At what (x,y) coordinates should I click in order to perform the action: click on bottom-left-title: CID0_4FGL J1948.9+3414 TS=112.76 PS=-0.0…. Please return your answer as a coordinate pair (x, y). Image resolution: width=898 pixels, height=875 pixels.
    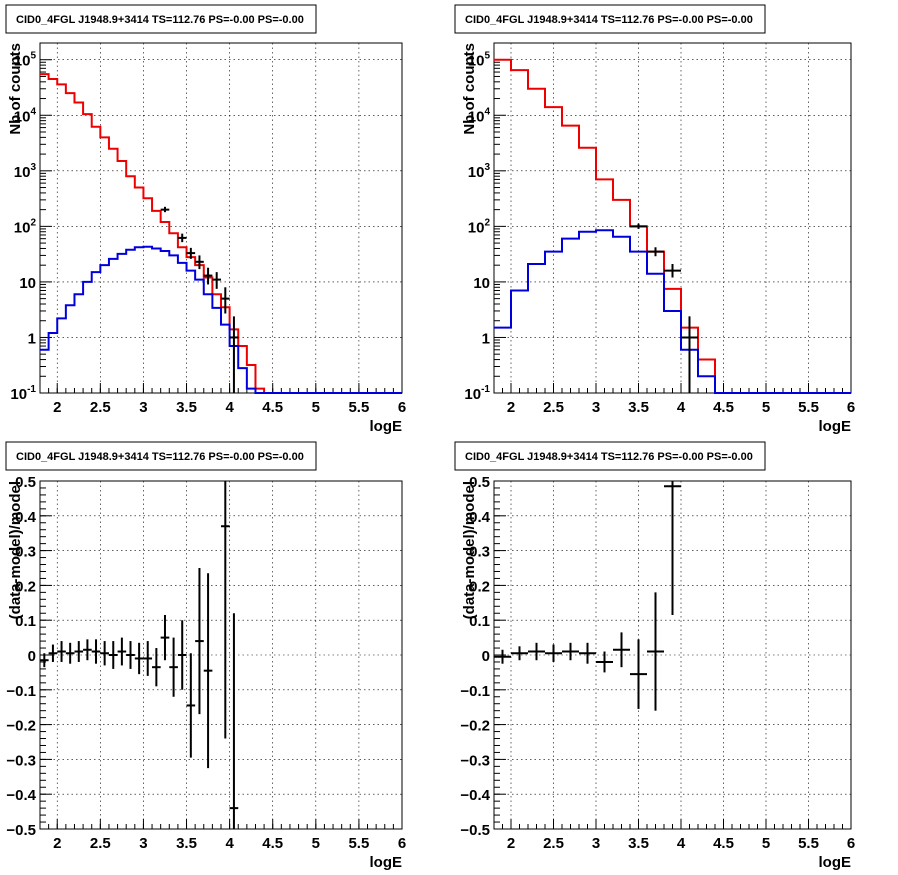
    Looking at the image, I should click on (160, 457).